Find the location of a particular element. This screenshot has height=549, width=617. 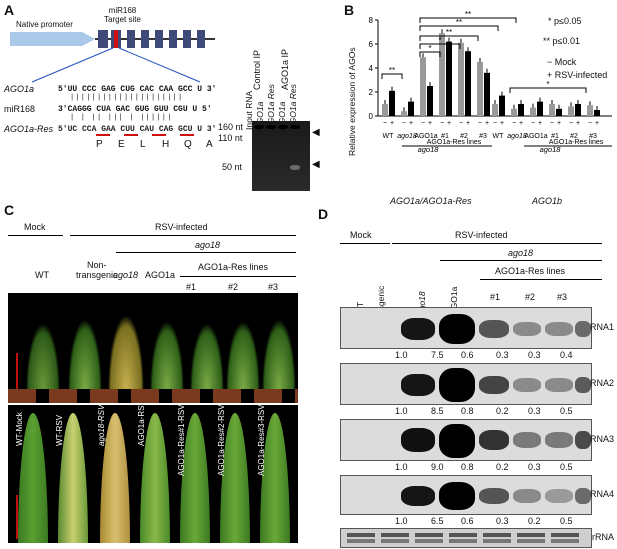

leaf-label: ago18-RSV is located at coordinates (101, 425).